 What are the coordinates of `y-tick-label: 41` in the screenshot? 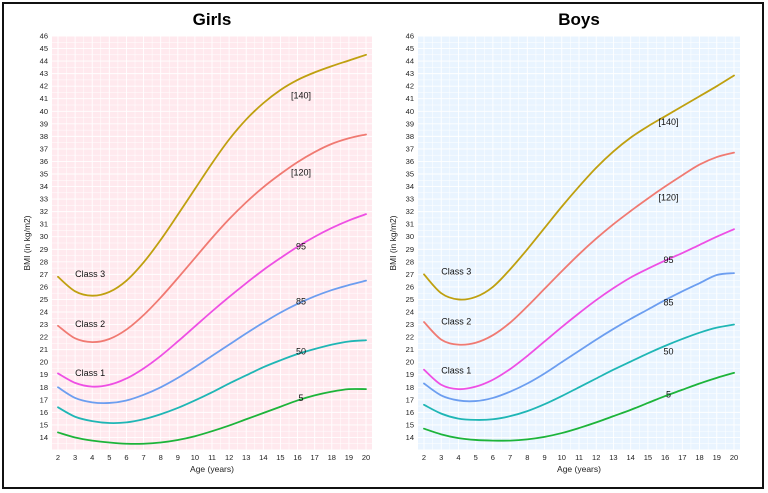 It's located at (410, 98).